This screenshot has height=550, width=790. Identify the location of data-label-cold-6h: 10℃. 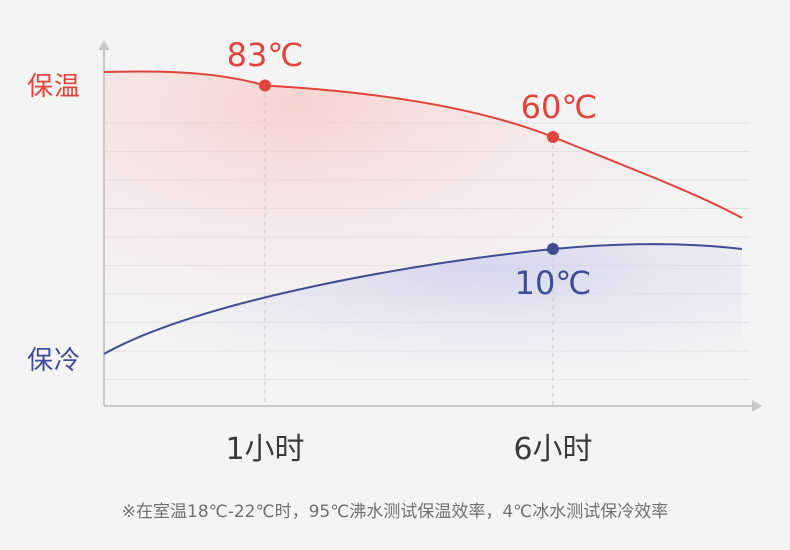
(553, 283).